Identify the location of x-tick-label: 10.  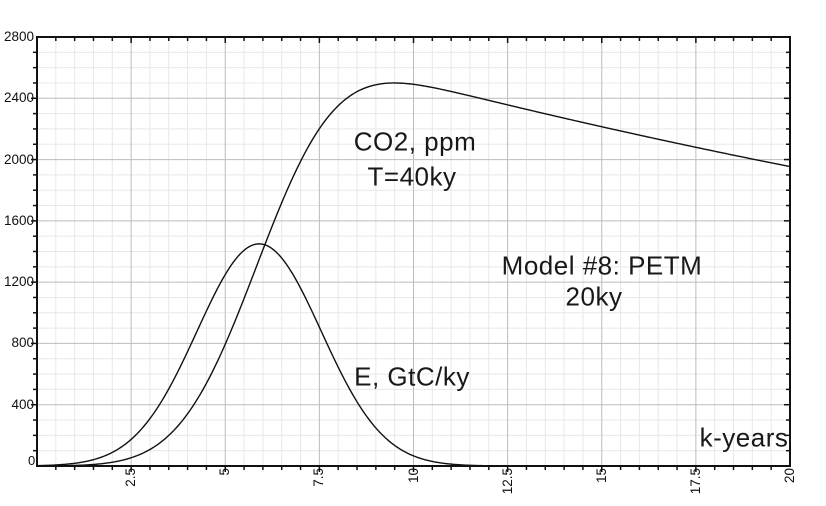
(413, 476).